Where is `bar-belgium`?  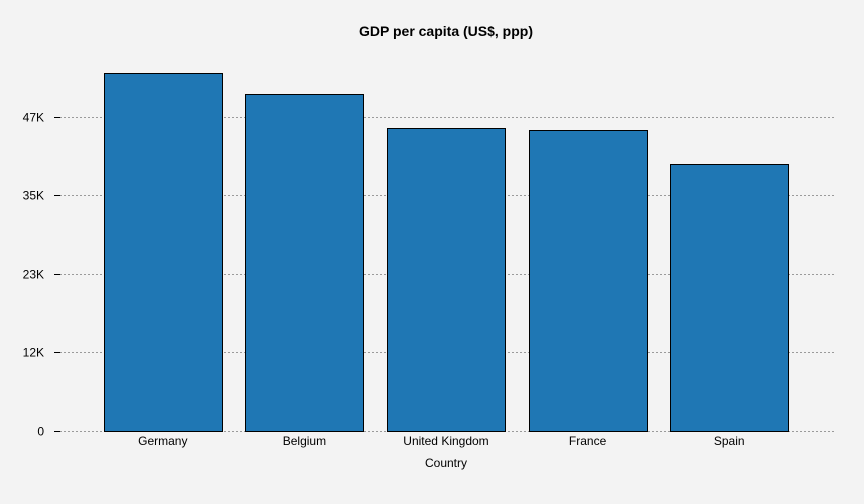
bar-belgium is located at coordinates (304, 263).